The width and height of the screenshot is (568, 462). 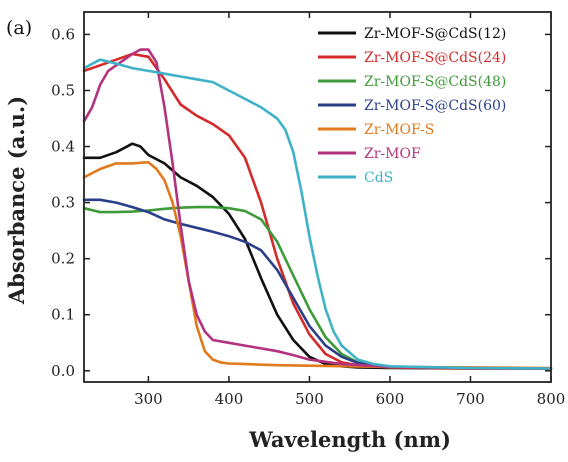 I want to click on legend-label-5: Zr-MOF, so click(x=392, y=154).